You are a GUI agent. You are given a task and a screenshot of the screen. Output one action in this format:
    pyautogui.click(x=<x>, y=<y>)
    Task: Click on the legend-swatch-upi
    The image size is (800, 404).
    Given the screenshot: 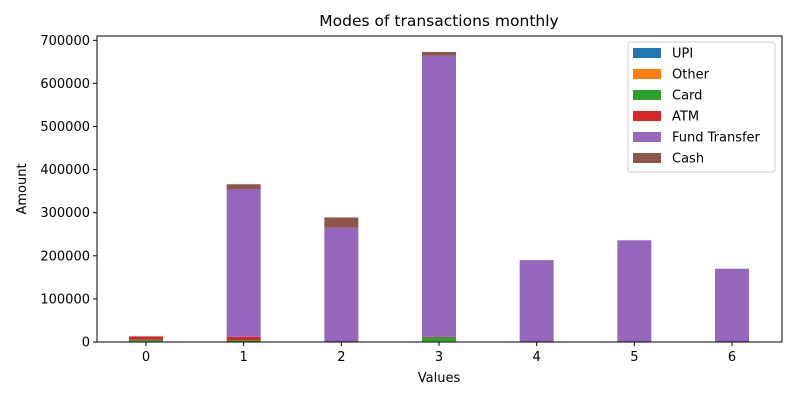 What is the action you would take?
    pyautogui.click(x=647, y=53)
    